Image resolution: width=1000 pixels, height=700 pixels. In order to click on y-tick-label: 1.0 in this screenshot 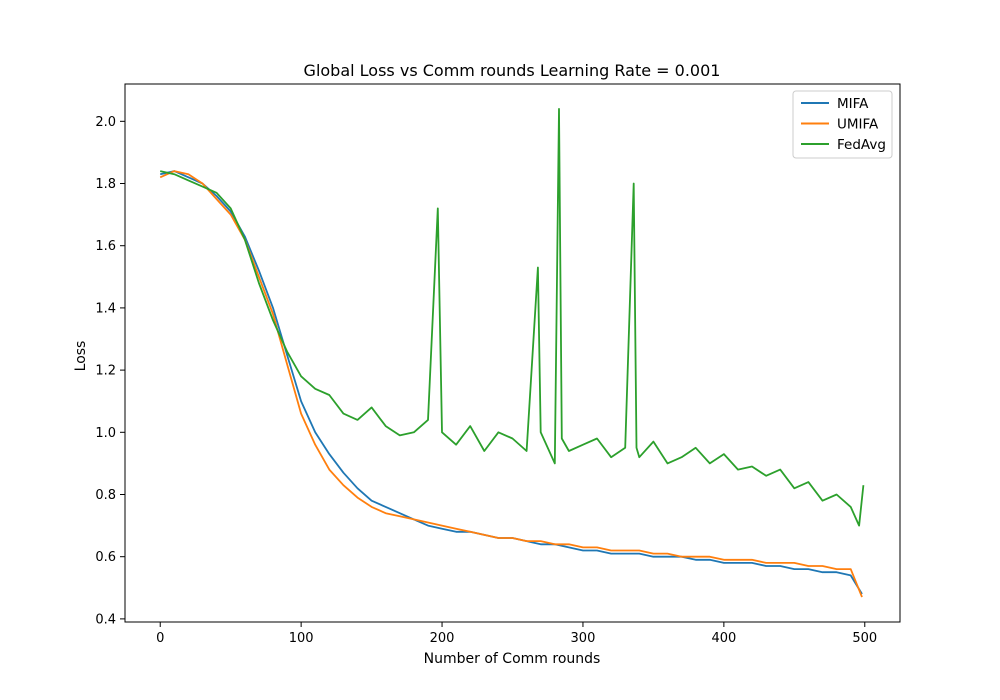, I will do `click(105, 433)`.